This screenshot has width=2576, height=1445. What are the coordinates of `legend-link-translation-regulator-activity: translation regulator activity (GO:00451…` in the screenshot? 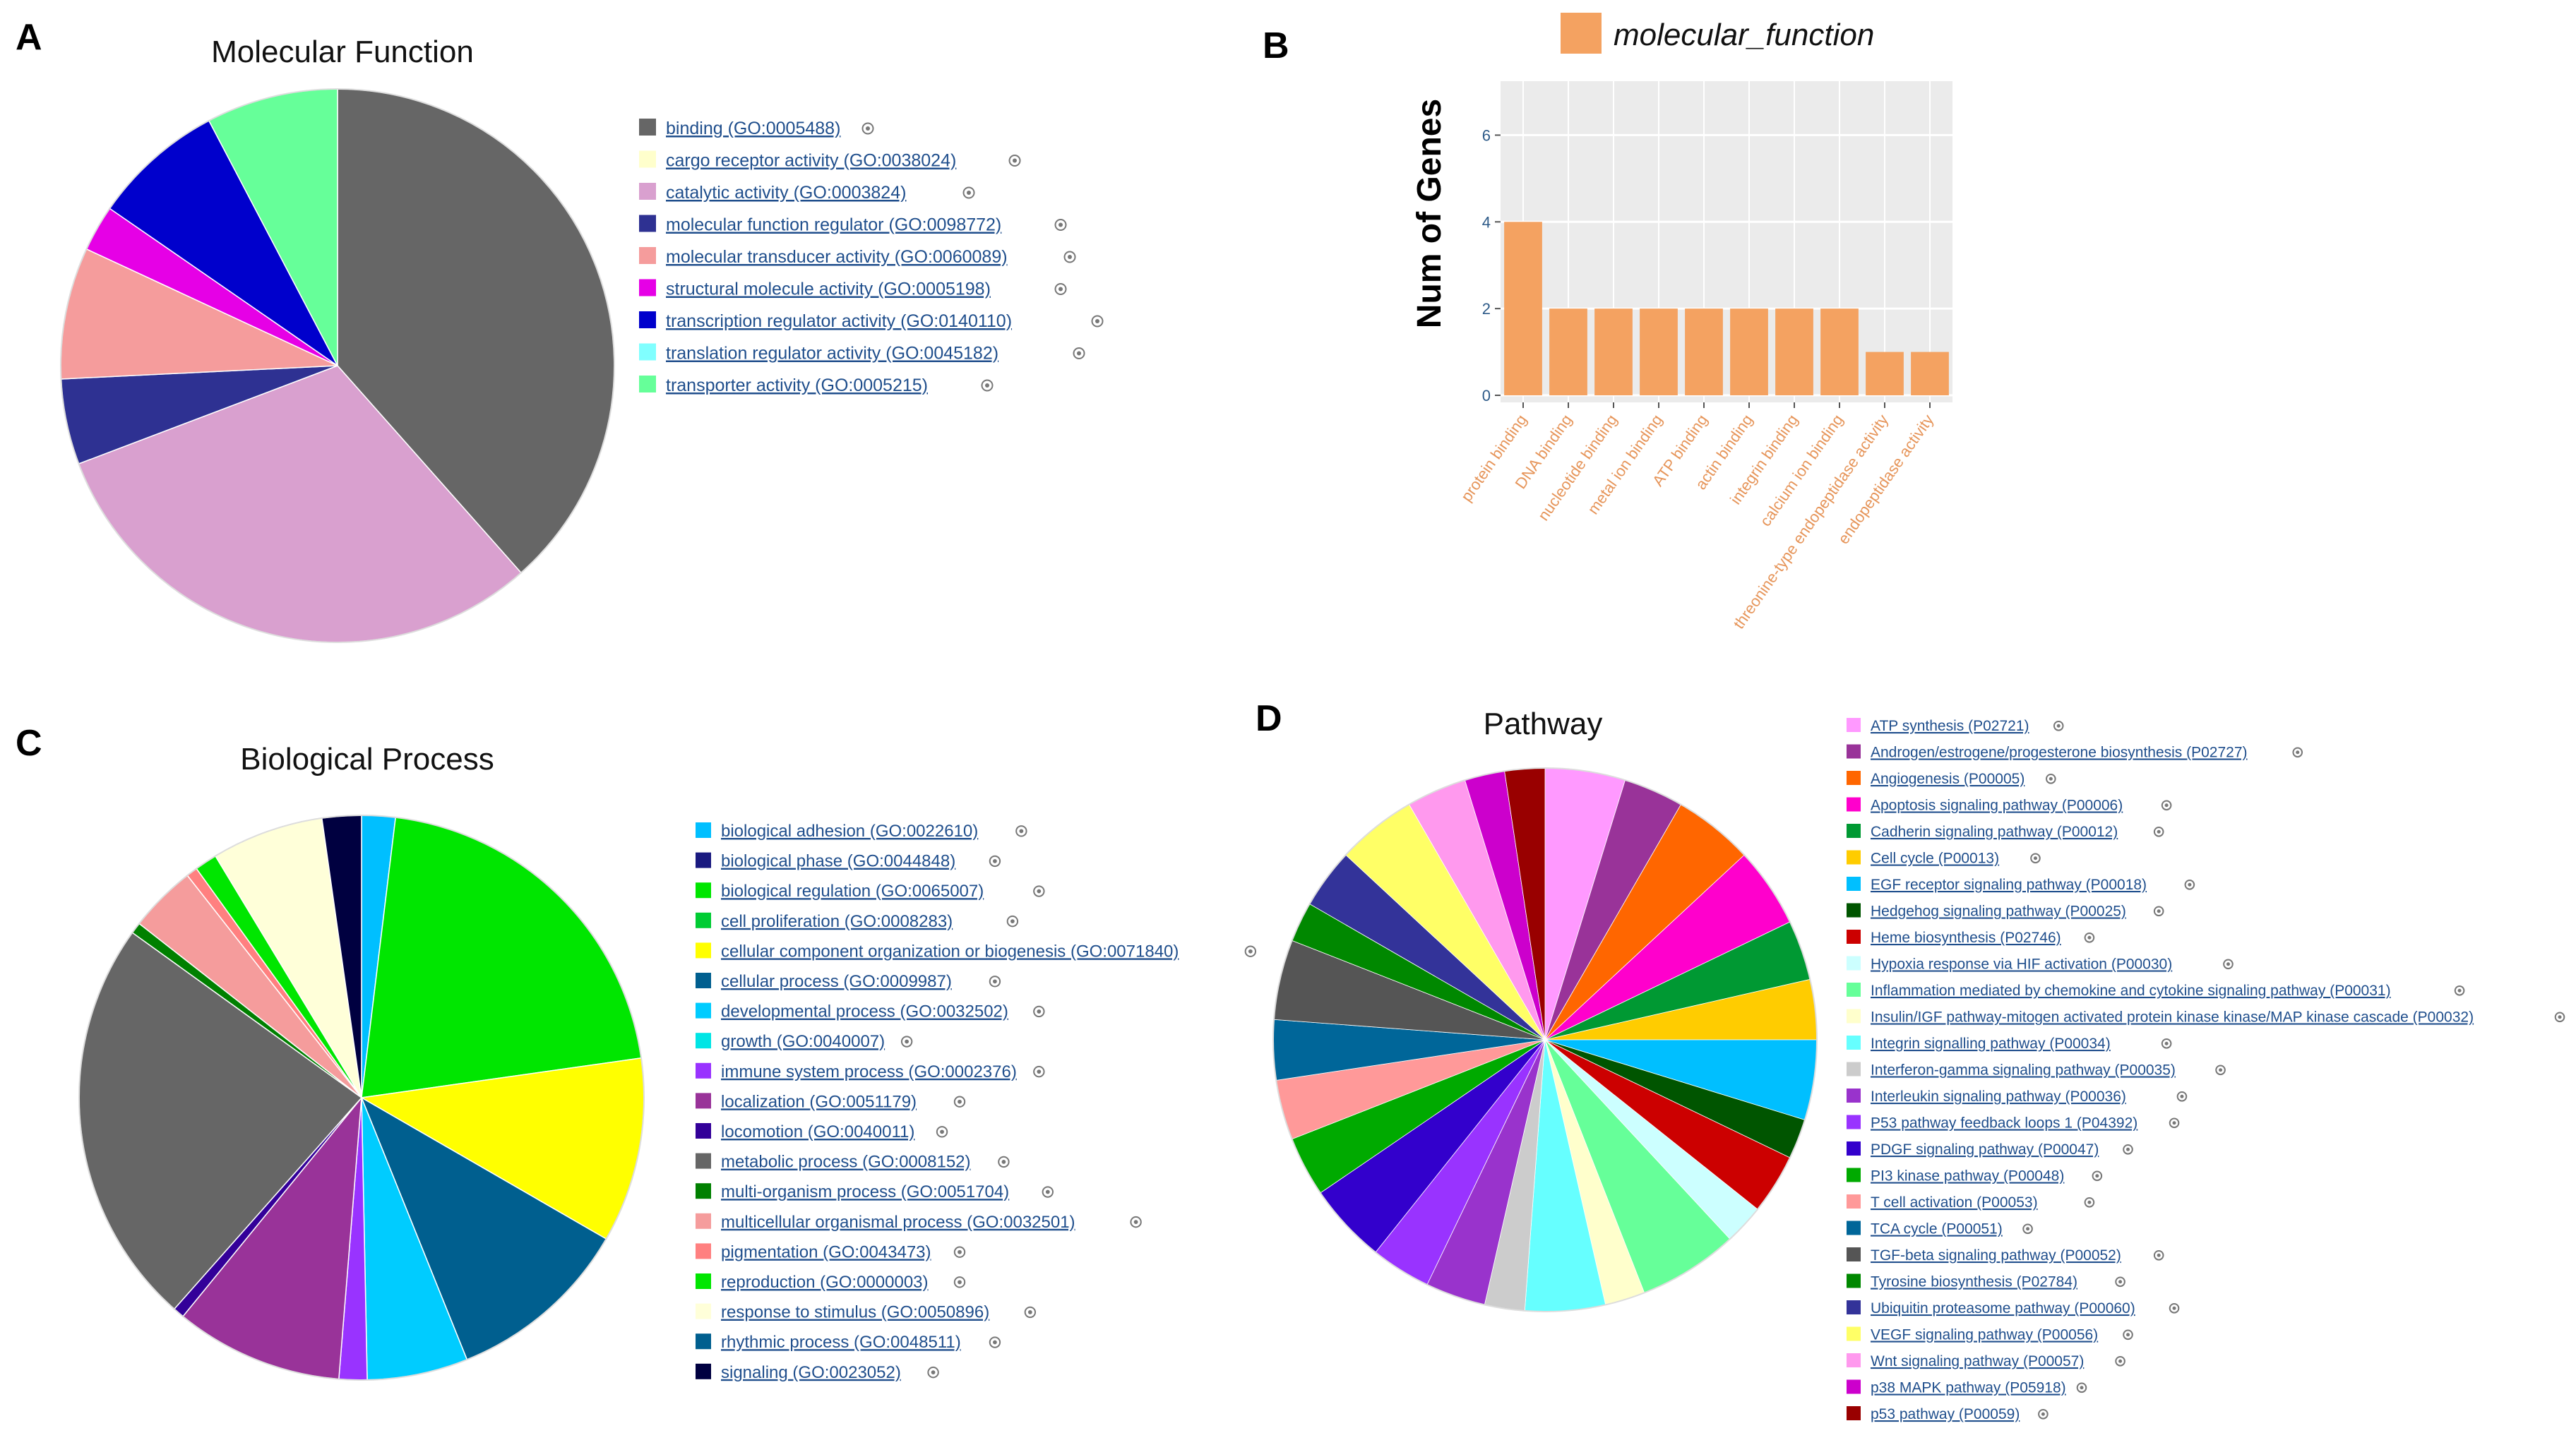 It's located at (832, 354).